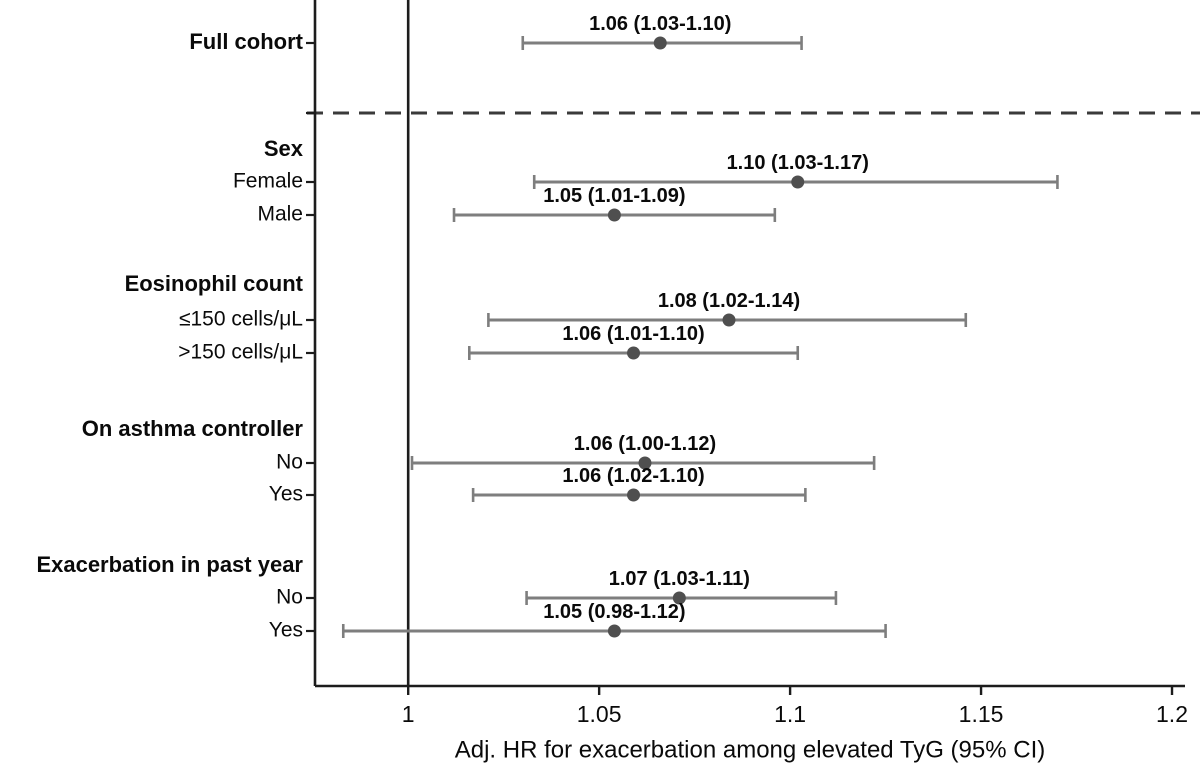 Image resolution: width=1200 pixels, height=767 pixels. What do you see at coordinates (214, 283) in the screenshot?
I see `group-header: Eosinophil count` at bounding box center [214, 283].